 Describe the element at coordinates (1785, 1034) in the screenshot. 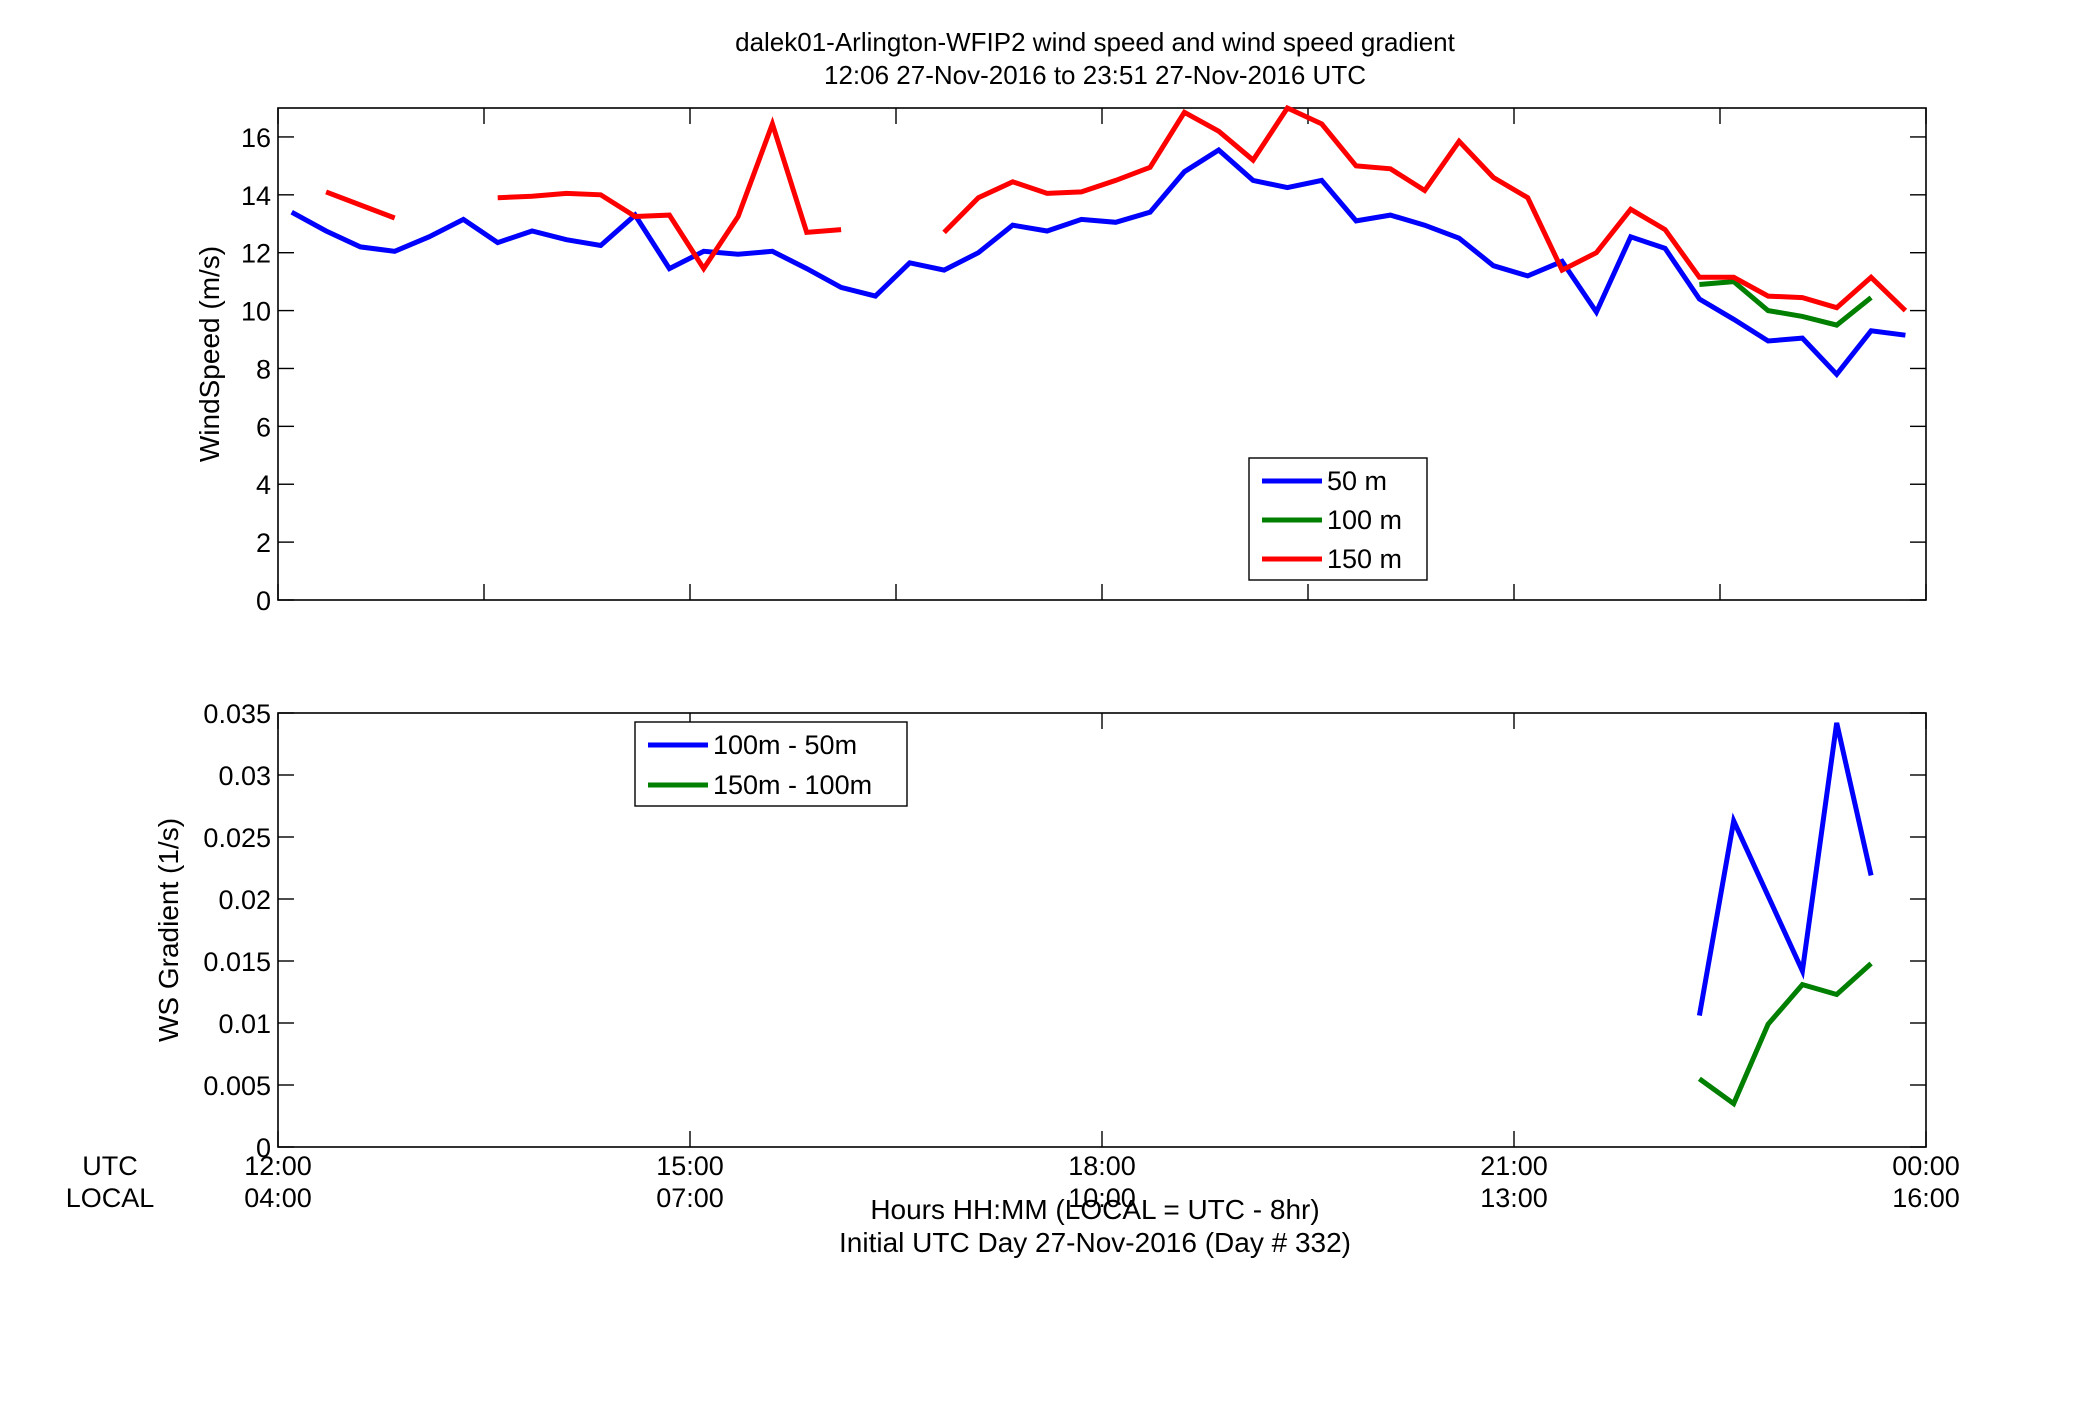

I see `series-line-150m-100m` at that location.